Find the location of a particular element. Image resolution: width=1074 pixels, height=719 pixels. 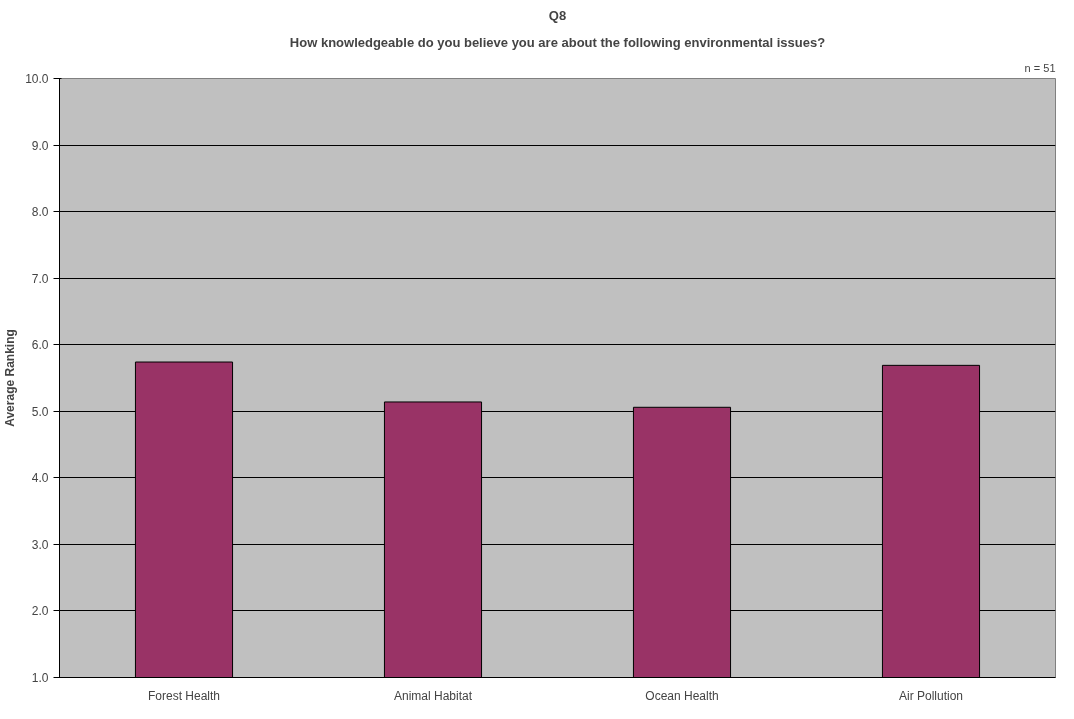

y-tick-label: 1.0 is located at coordinates (40, 678).